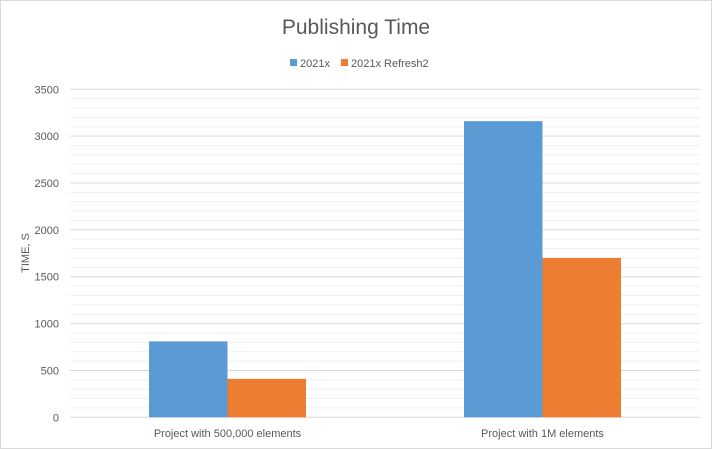 Image resolution: width=712 pixels, height=449 pixels. I want to click on y-axis-label: TIME, S, so click(26, 253).